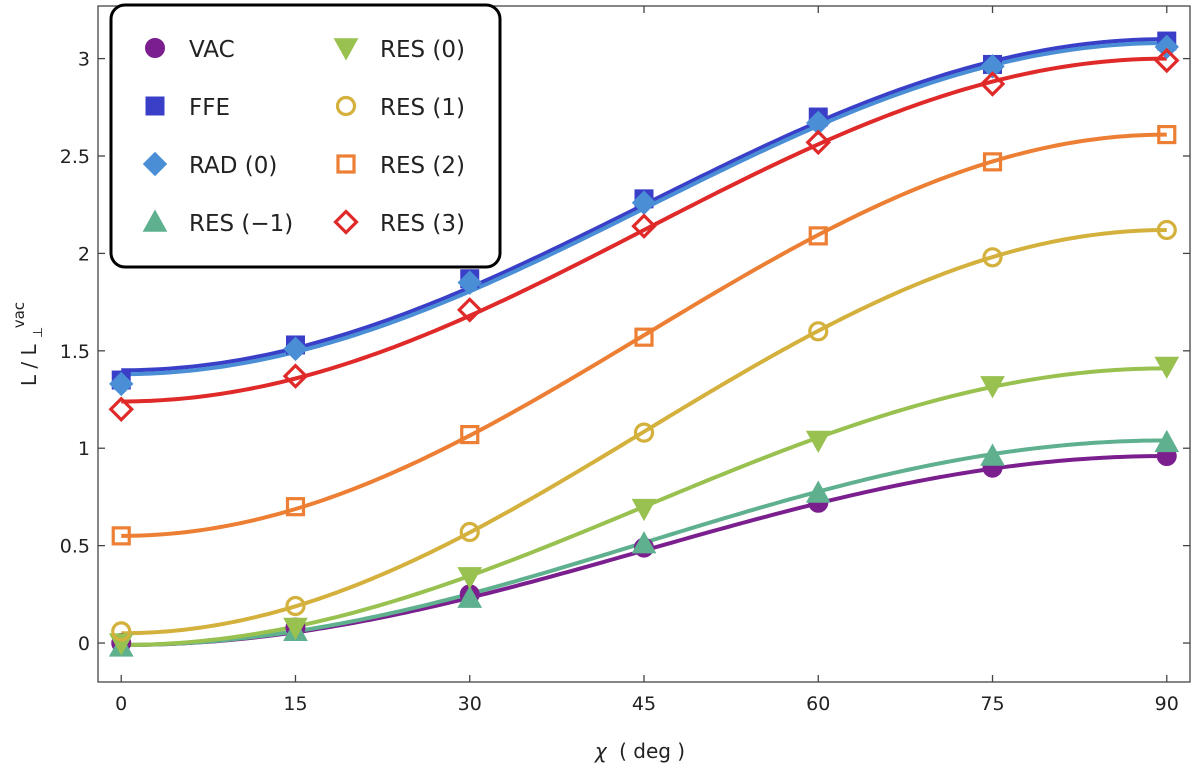  What do you see at coordinates (38, 332) in the screenshot?
I see `y-axis-sub: ⊥` at bounding box center [38, 332].